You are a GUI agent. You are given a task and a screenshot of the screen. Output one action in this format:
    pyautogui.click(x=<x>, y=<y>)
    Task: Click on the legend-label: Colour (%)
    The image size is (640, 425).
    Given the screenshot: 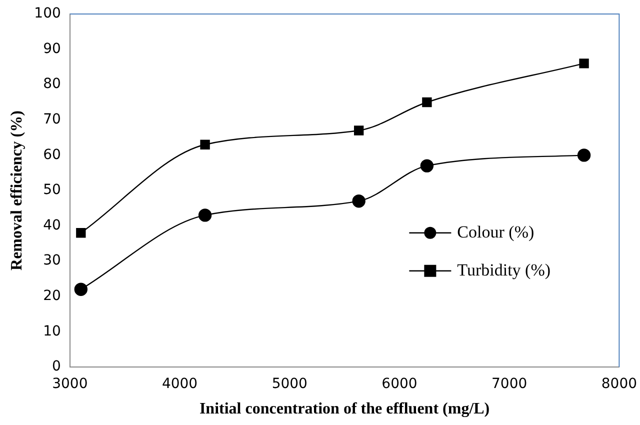 What is the action you would take?
    pyautogui.click(x=495, y=232)
    